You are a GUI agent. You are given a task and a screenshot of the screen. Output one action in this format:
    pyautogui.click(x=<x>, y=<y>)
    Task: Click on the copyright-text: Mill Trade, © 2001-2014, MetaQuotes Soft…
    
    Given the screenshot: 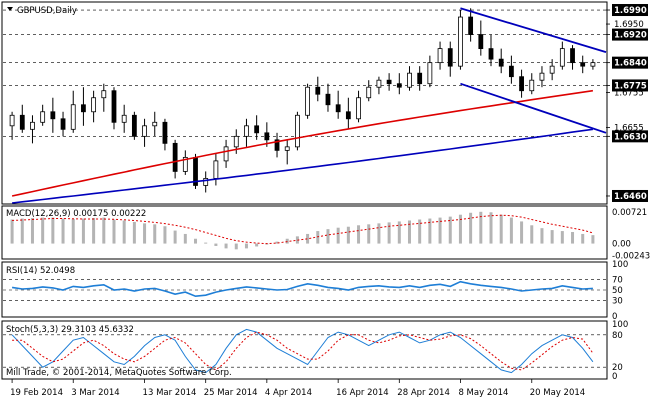 What is the action you would take?
    pyautogui.click(x=119, y=373)
    